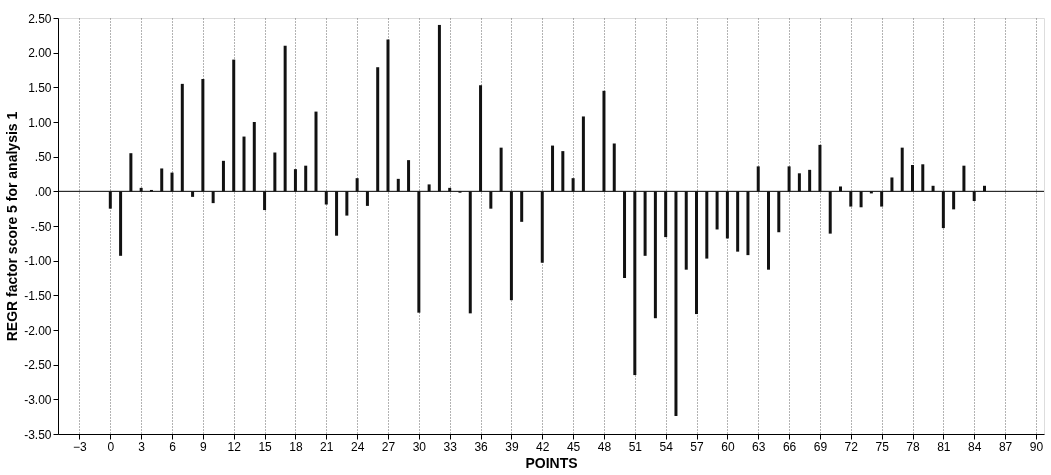  Describe the element at coordinates (450, 446) in the screenshot. I see `x-tick-label: 33` at that location.